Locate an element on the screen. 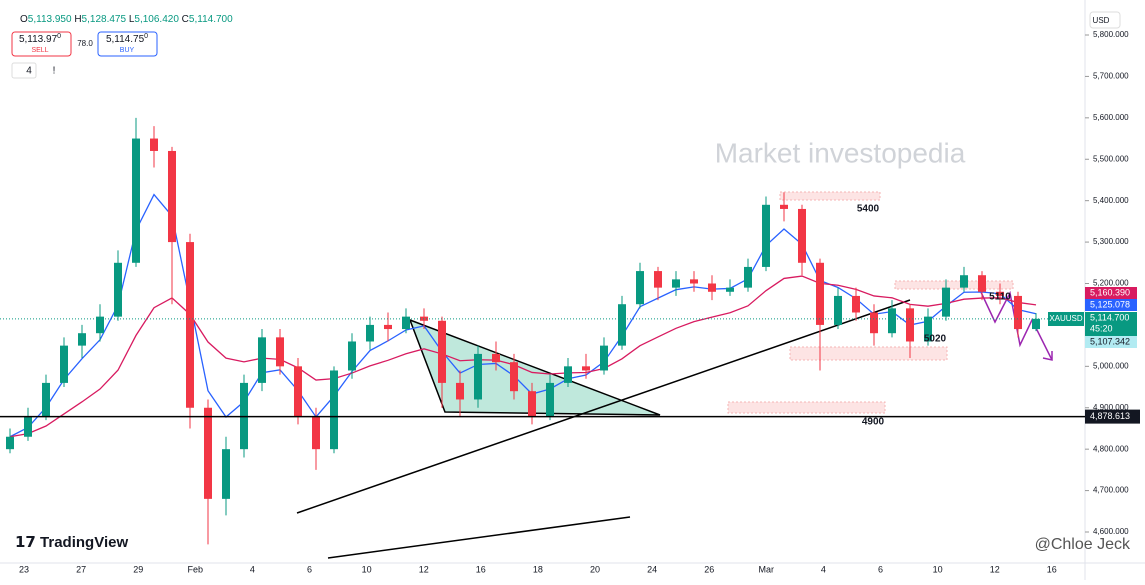 The height and width of the screenshot is (585, 1145). support-tag is located at coordinates (1112, 416).